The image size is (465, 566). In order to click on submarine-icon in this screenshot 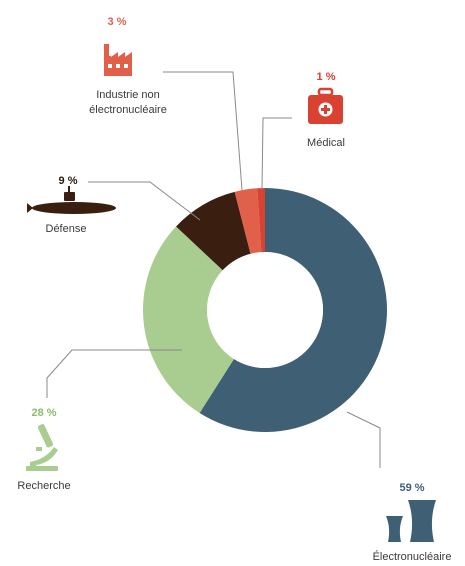, I will do `click(71, 200)`.